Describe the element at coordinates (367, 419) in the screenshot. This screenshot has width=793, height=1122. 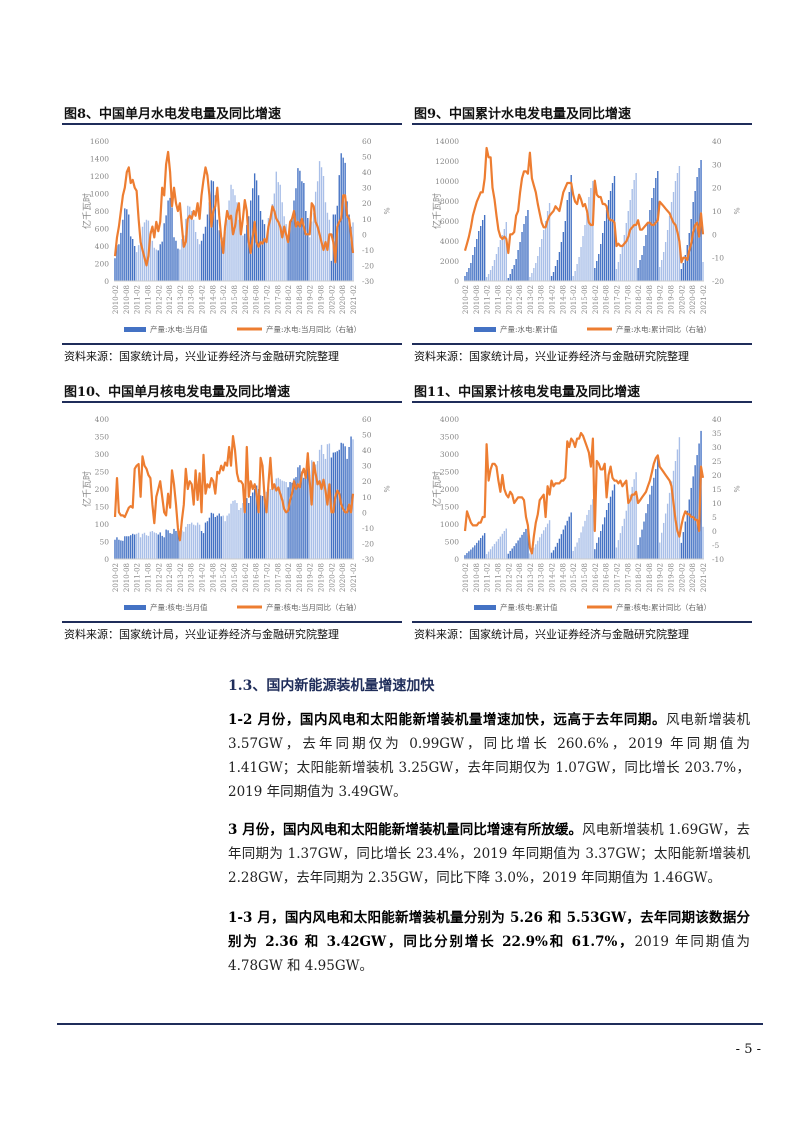
I see `y2-tick-label: 60` at that location.